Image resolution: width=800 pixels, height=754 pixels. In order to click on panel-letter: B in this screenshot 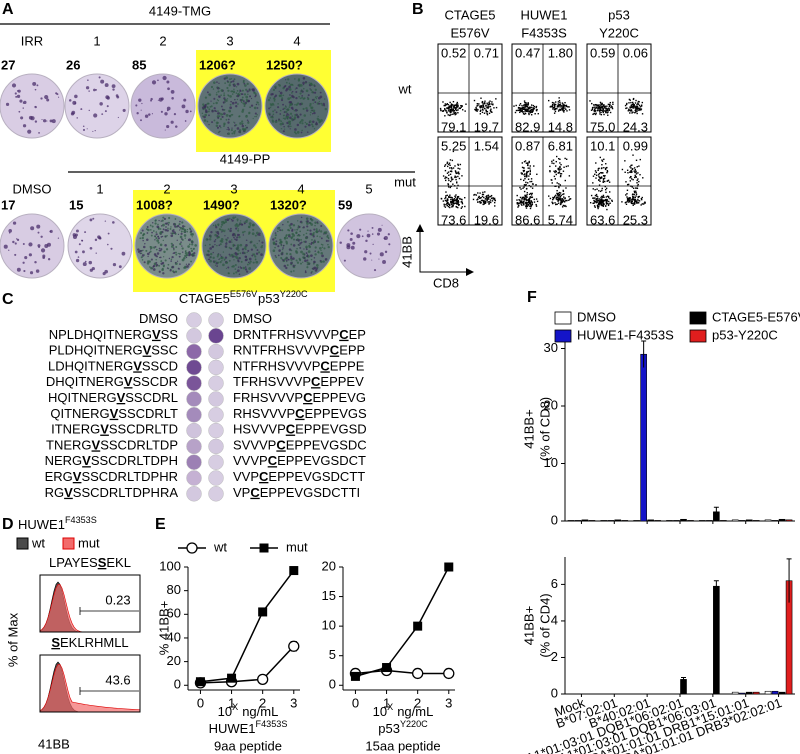, I will do `click(418, 9)`.